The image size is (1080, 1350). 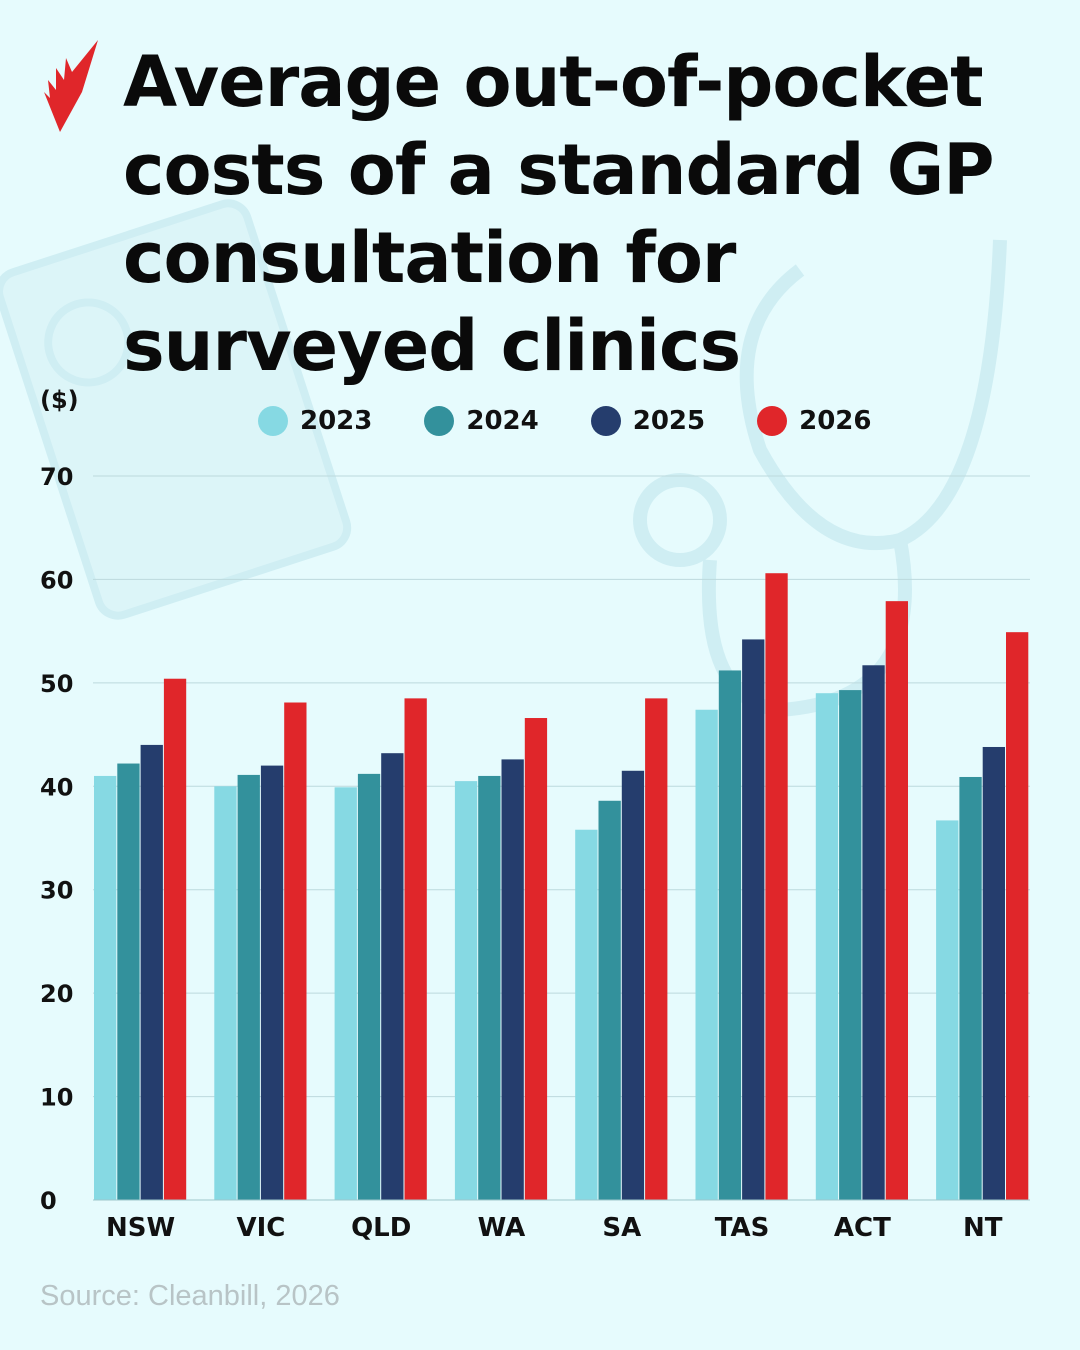 What do you see at coordinates (993, 973) in the screenshot?
I see `bar-nt-2025` at bounding box center [993, 973].